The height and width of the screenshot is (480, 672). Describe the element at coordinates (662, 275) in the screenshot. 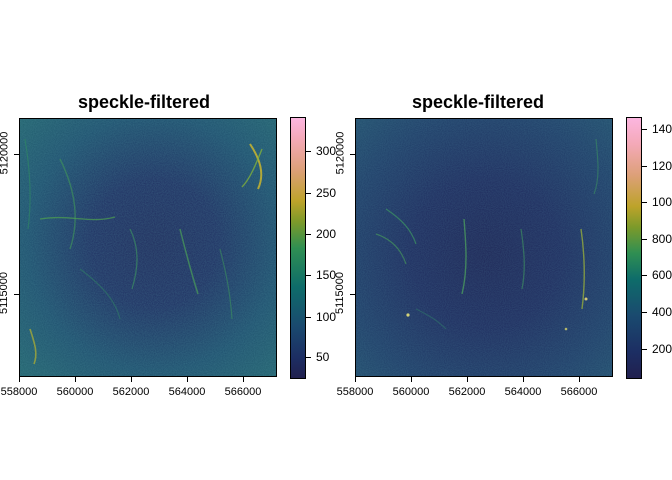

I see `colorbar-label: 600` at that location.